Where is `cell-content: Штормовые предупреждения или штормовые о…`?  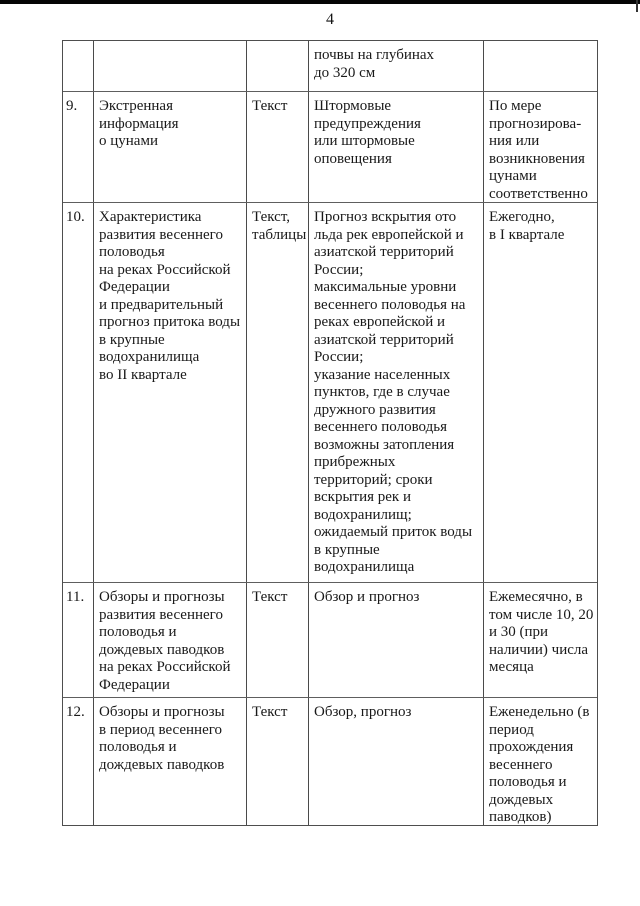
cell-content: Штормовые предупреждения или штормовые о… is located at coordinates (396, 147).